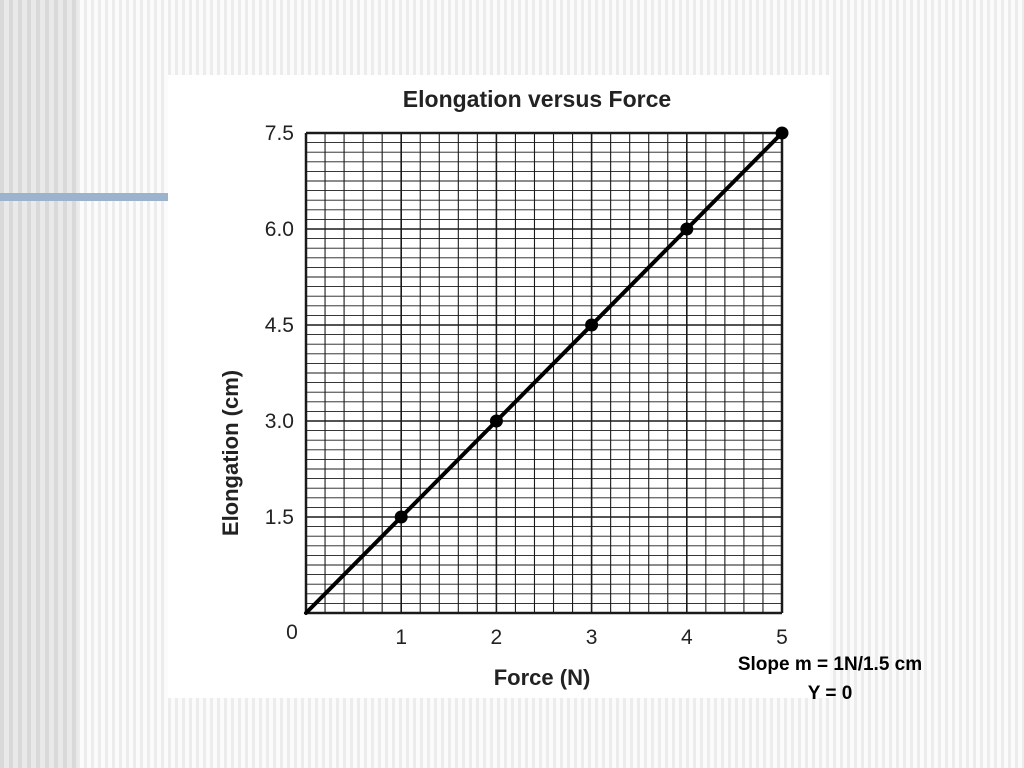 The height and width of the screenshot is (768, 1024). I want to click on x-tick-label: 2, so click(497, 637).